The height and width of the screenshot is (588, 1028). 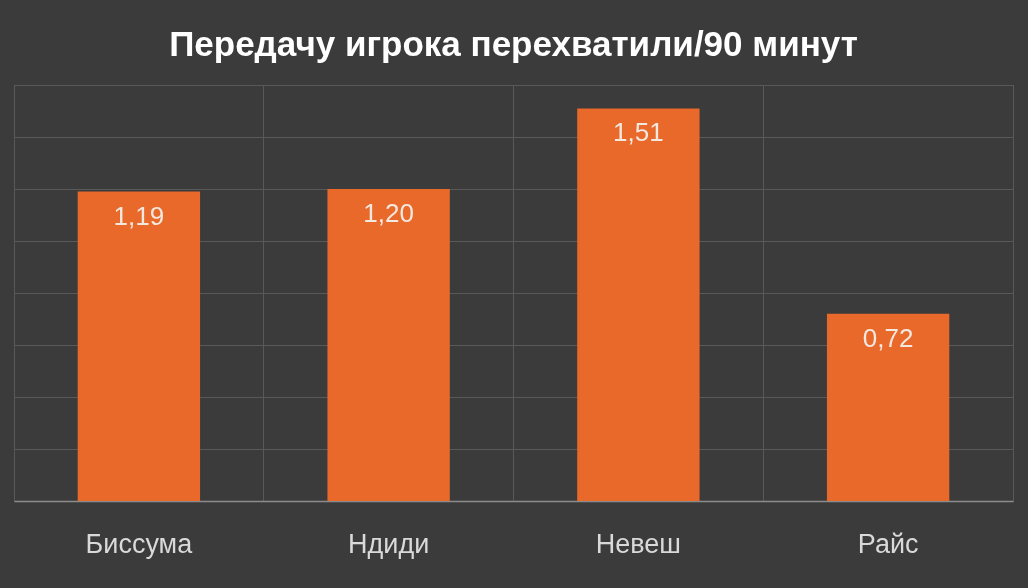 I want to click on data-label: 0,72, so click(x=888, y=337).